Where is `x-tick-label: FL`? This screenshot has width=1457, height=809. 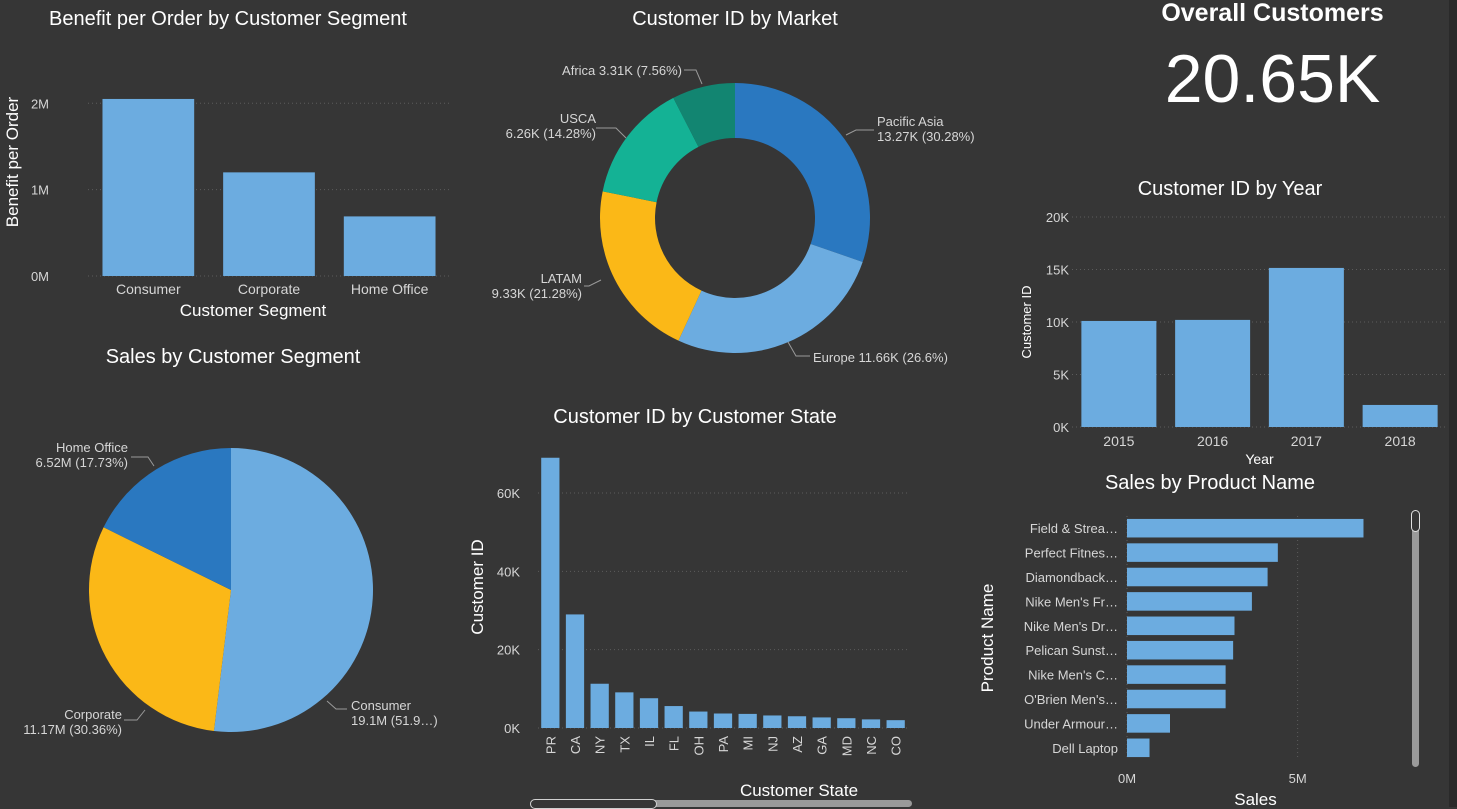 x-tick-label: FL is located at coordinates (674, 743).